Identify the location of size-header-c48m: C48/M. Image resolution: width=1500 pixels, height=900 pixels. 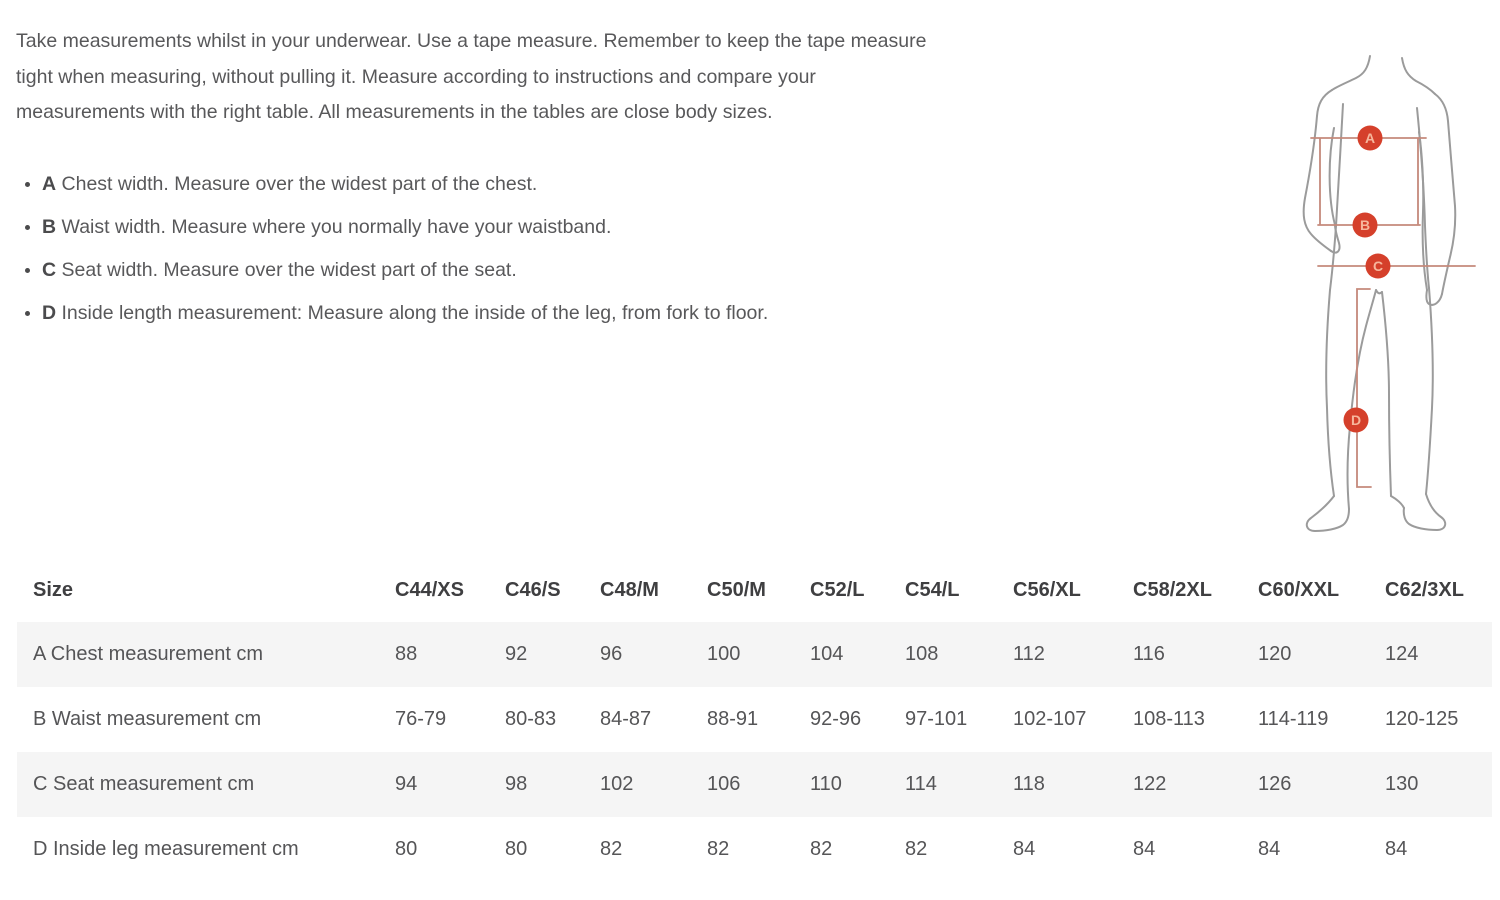
(629, 589).